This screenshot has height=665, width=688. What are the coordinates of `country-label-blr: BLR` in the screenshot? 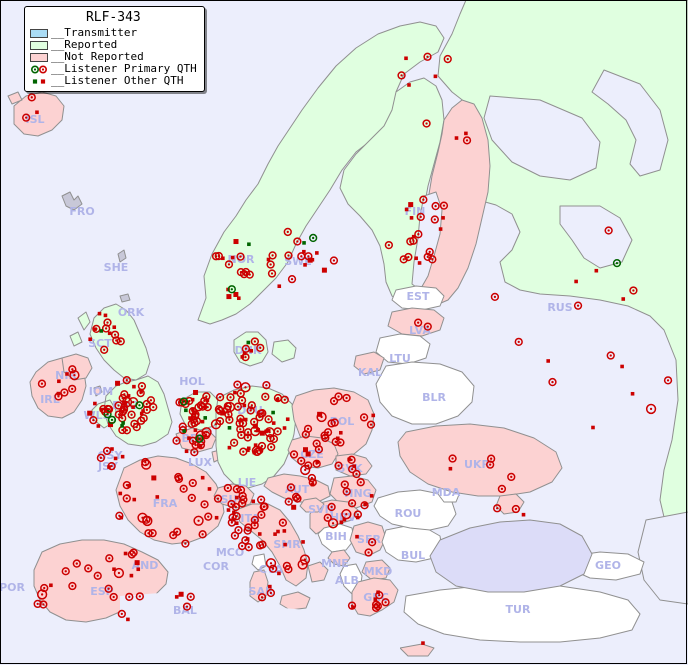 It's located at (434, 397).